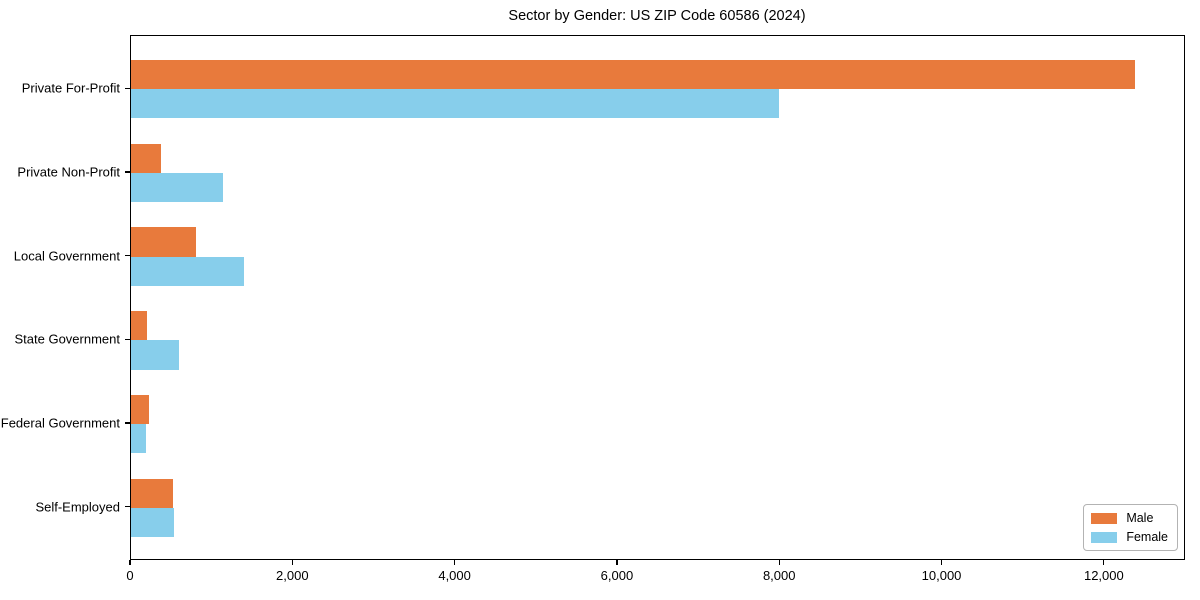  Describe the element at coordinates (1103, 575) in the screenshot. I see `x-tick-label: 12,000` at that location.